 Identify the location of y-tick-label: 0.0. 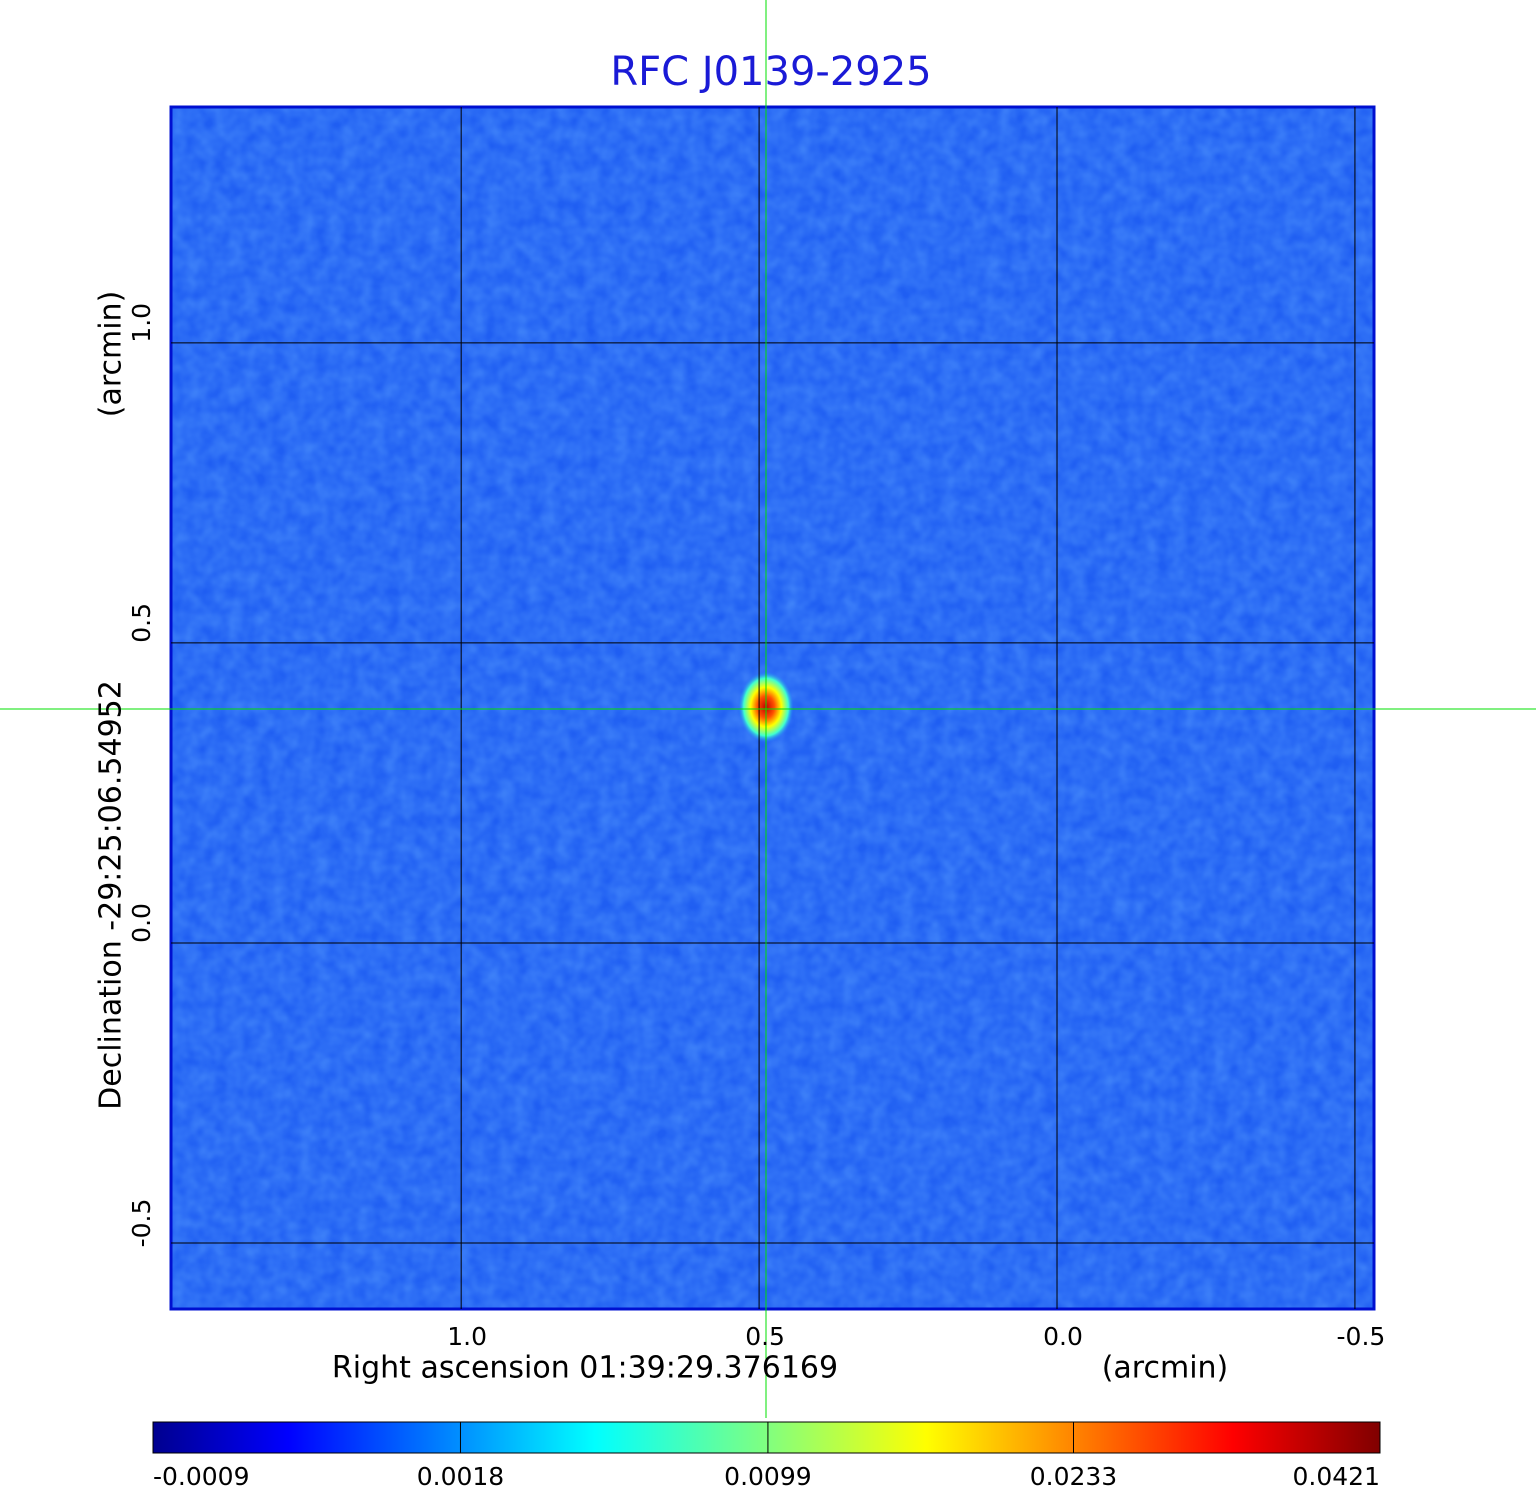
(141, 923).